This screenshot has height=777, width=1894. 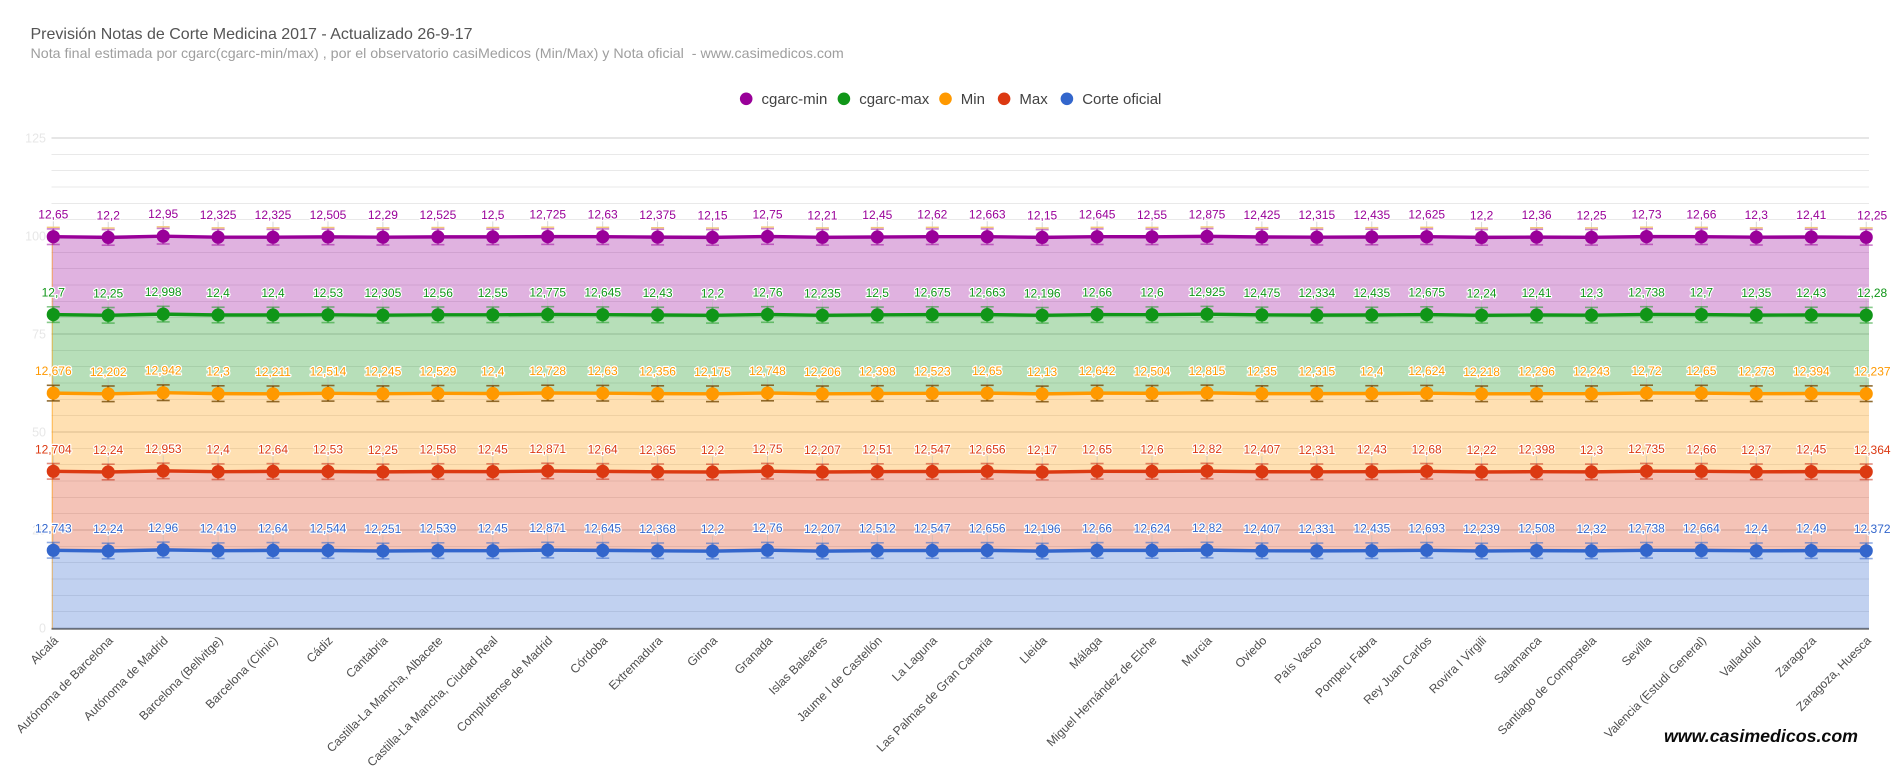 What do you see at coordinates (1262, 450) in the screenshot?
I see `svg-text: 12,407` at bounding box center [1262, 450].